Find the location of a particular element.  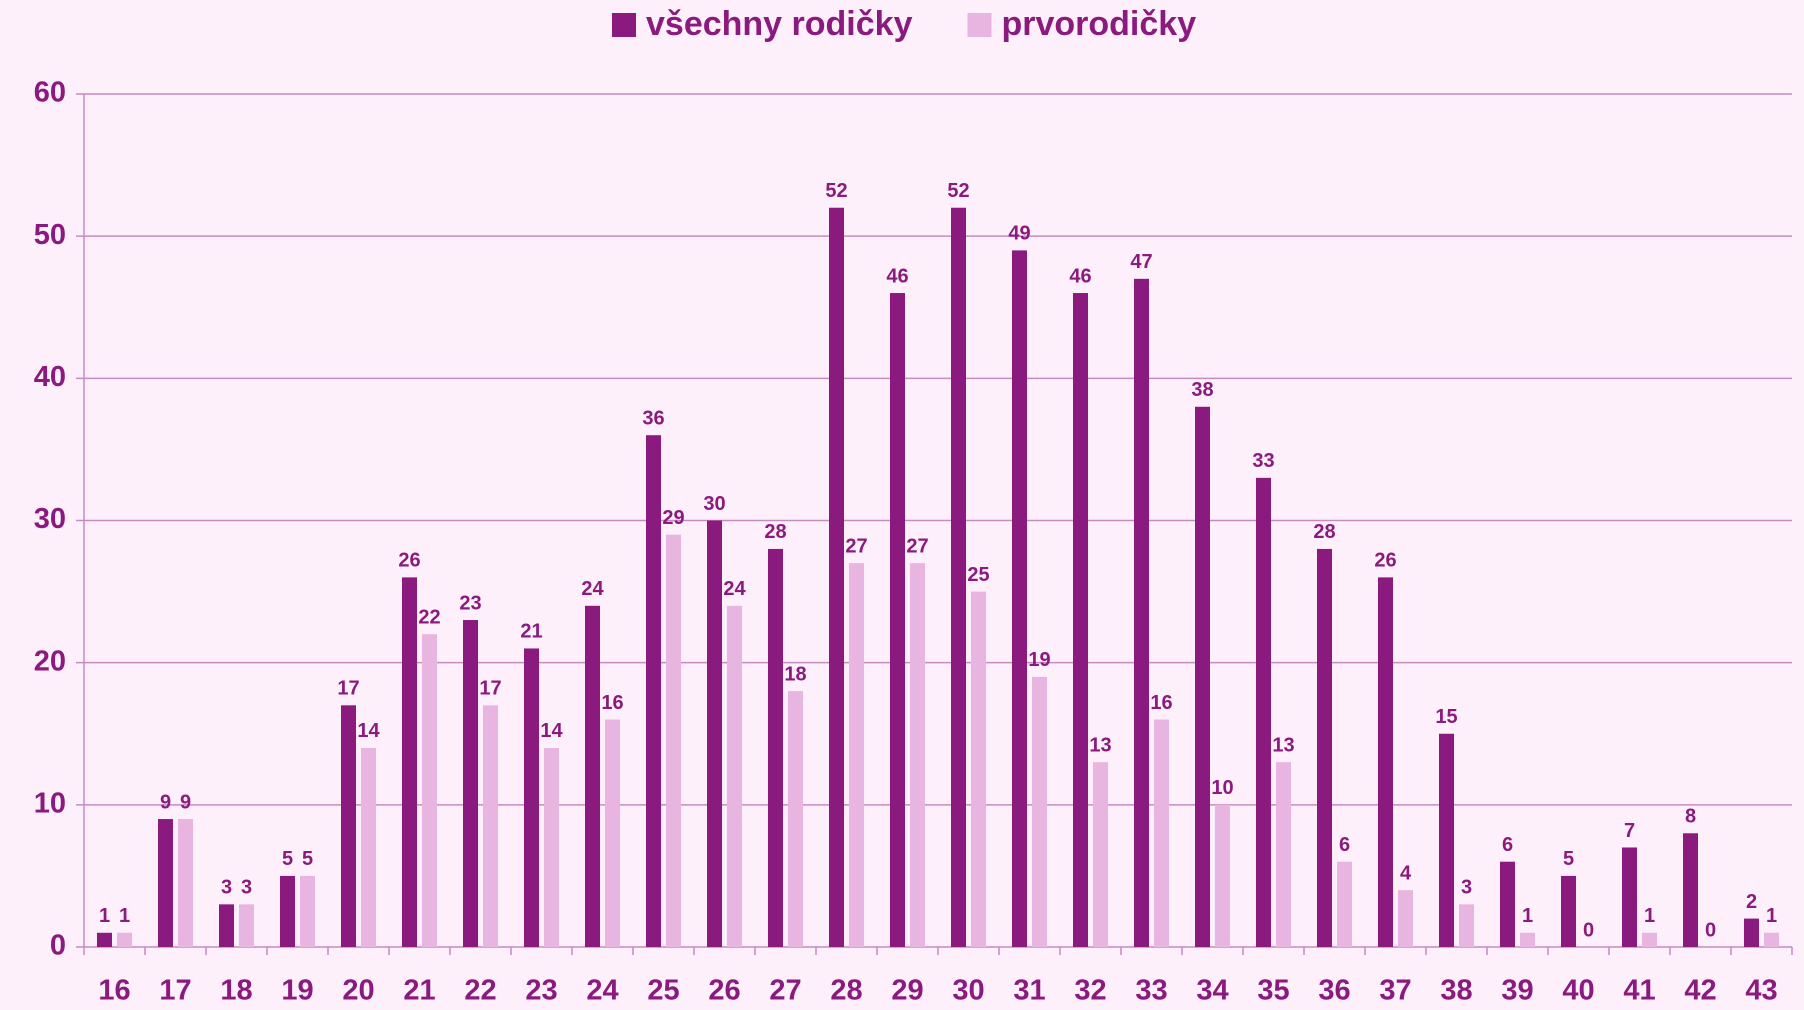

value-label: 17 is located at coordinates (348, 689).